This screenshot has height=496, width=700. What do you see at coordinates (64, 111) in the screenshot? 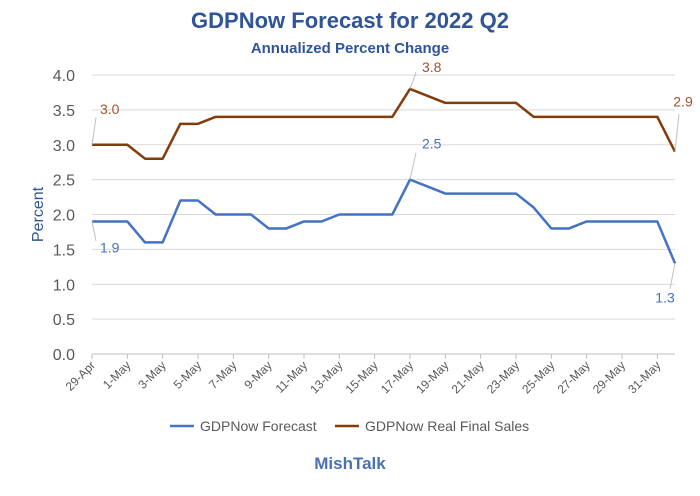
I see `y-tick-label: 3.5` at bounding box center [64, 111].